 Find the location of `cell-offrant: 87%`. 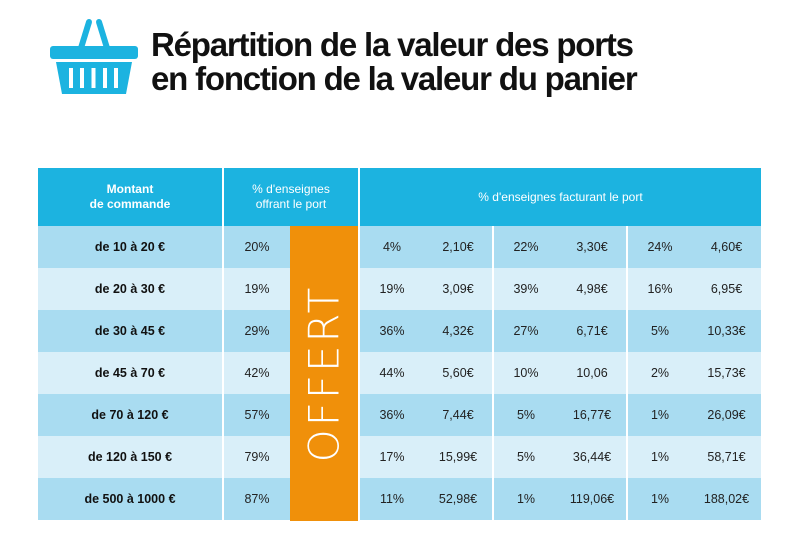

cell-offrant: 87% is located at coordinates (257, 499).